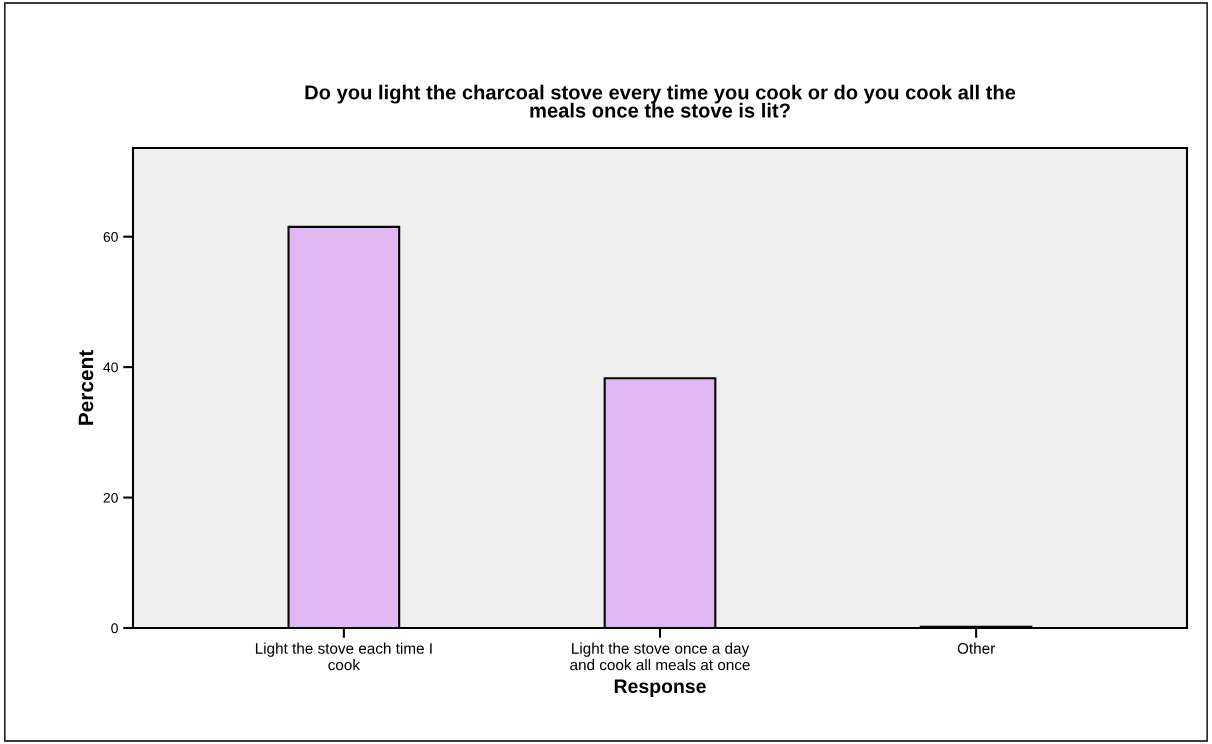  Describe the element at coordinates (110, 237) in the screenshot. I see `y-tick-label: 60` at that location.